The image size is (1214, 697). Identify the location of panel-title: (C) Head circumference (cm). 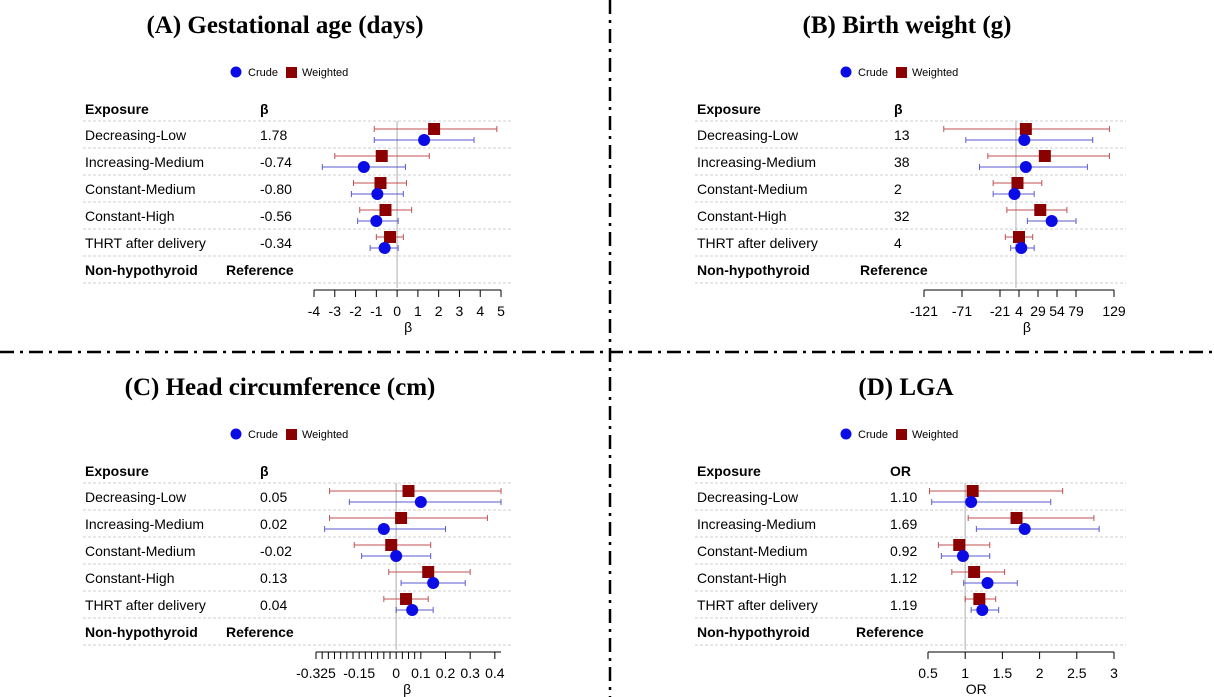
(280, 387).